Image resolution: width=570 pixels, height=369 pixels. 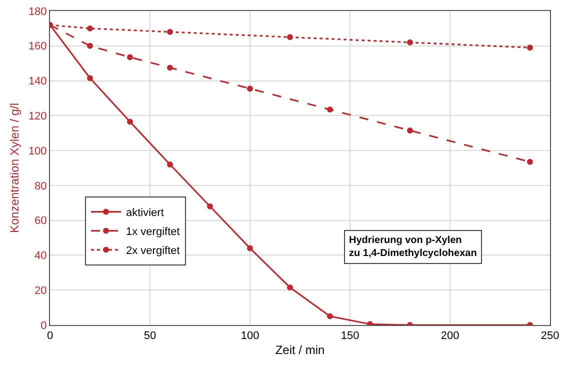 I want to click on y-tick-label: 180, so click(x=37, y=12).